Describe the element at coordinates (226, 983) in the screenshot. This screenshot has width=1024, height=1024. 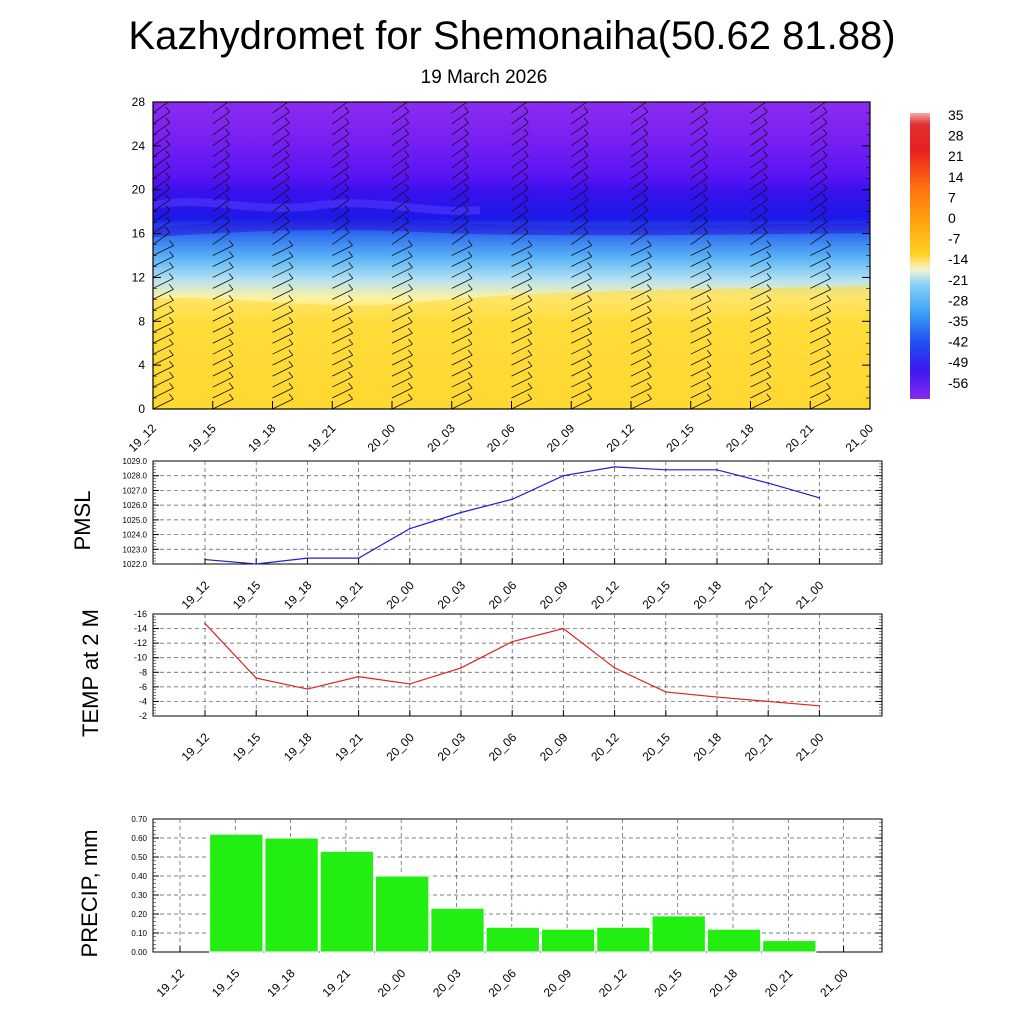
I see `x-tick-label: 19_15` at that location.